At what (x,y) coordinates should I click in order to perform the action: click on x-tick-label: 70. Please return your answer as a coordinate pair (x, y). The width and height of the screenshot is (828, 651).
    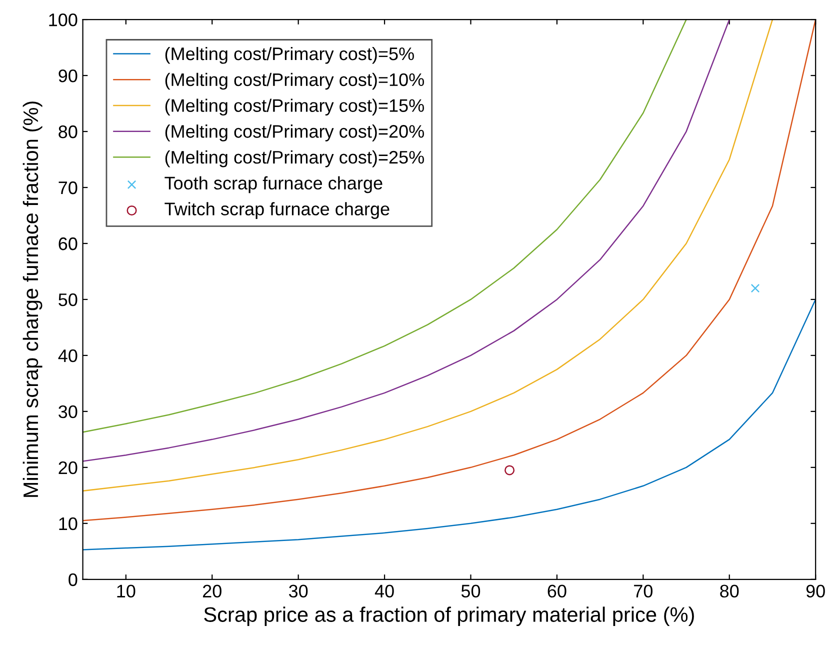
    Looking at the image, I should click on (643, 591).